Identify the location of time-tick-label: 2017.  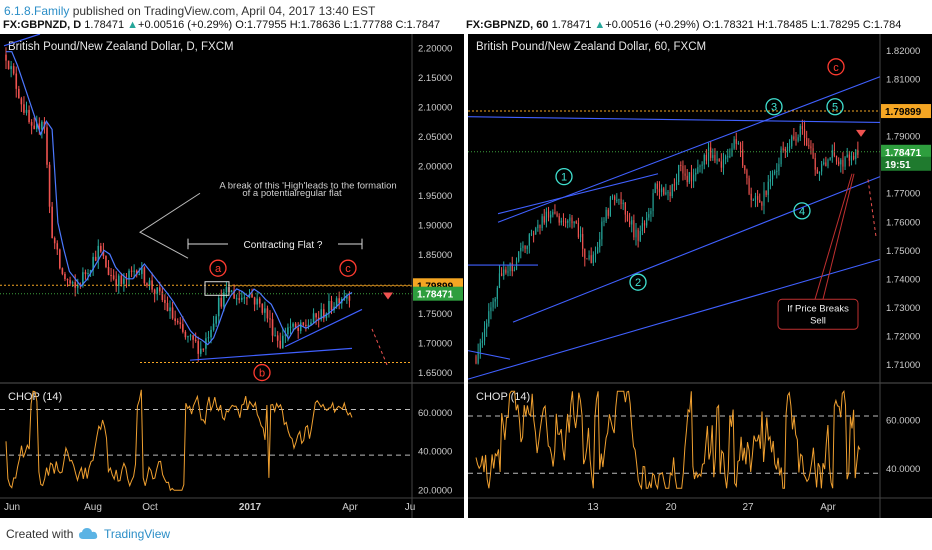
(250, 507).